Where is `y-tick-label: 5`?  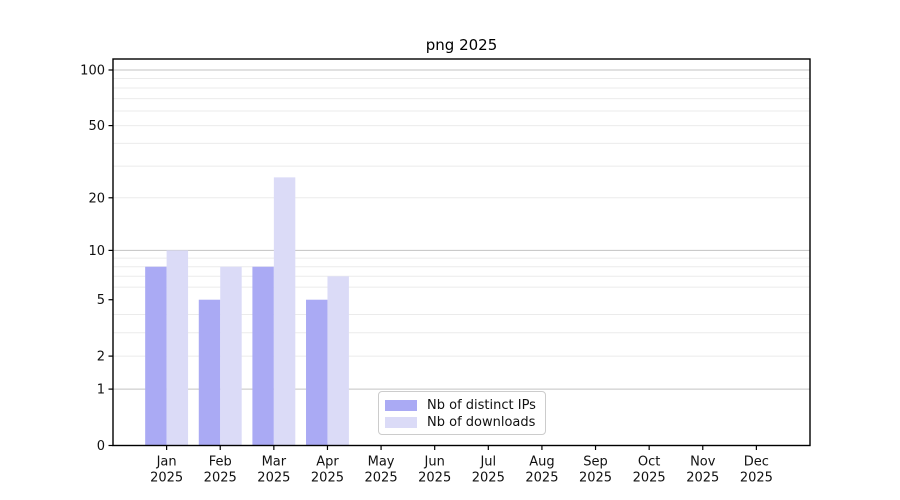
y-tick-label: 5 is located at coordinates (101, 300).